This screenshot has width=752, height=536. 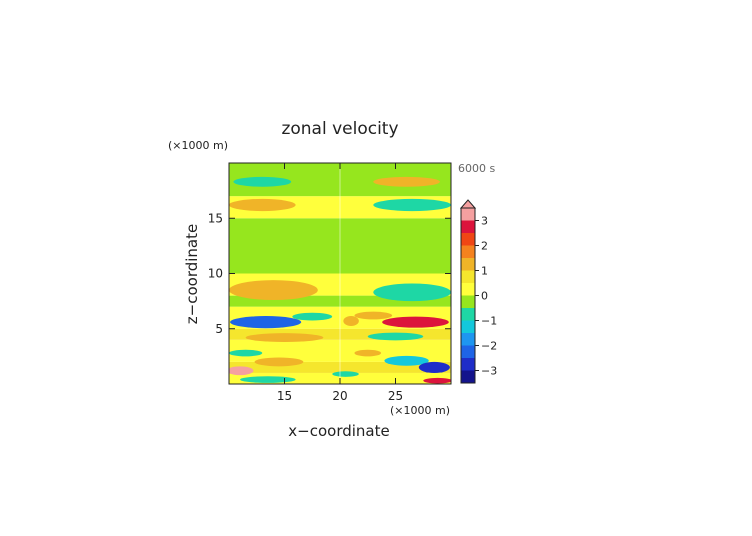 What do you see at coordinates (338, 431) in the screenshot?
I see `x-axis-label: x−coordinate` at bounding box center [338, 431].